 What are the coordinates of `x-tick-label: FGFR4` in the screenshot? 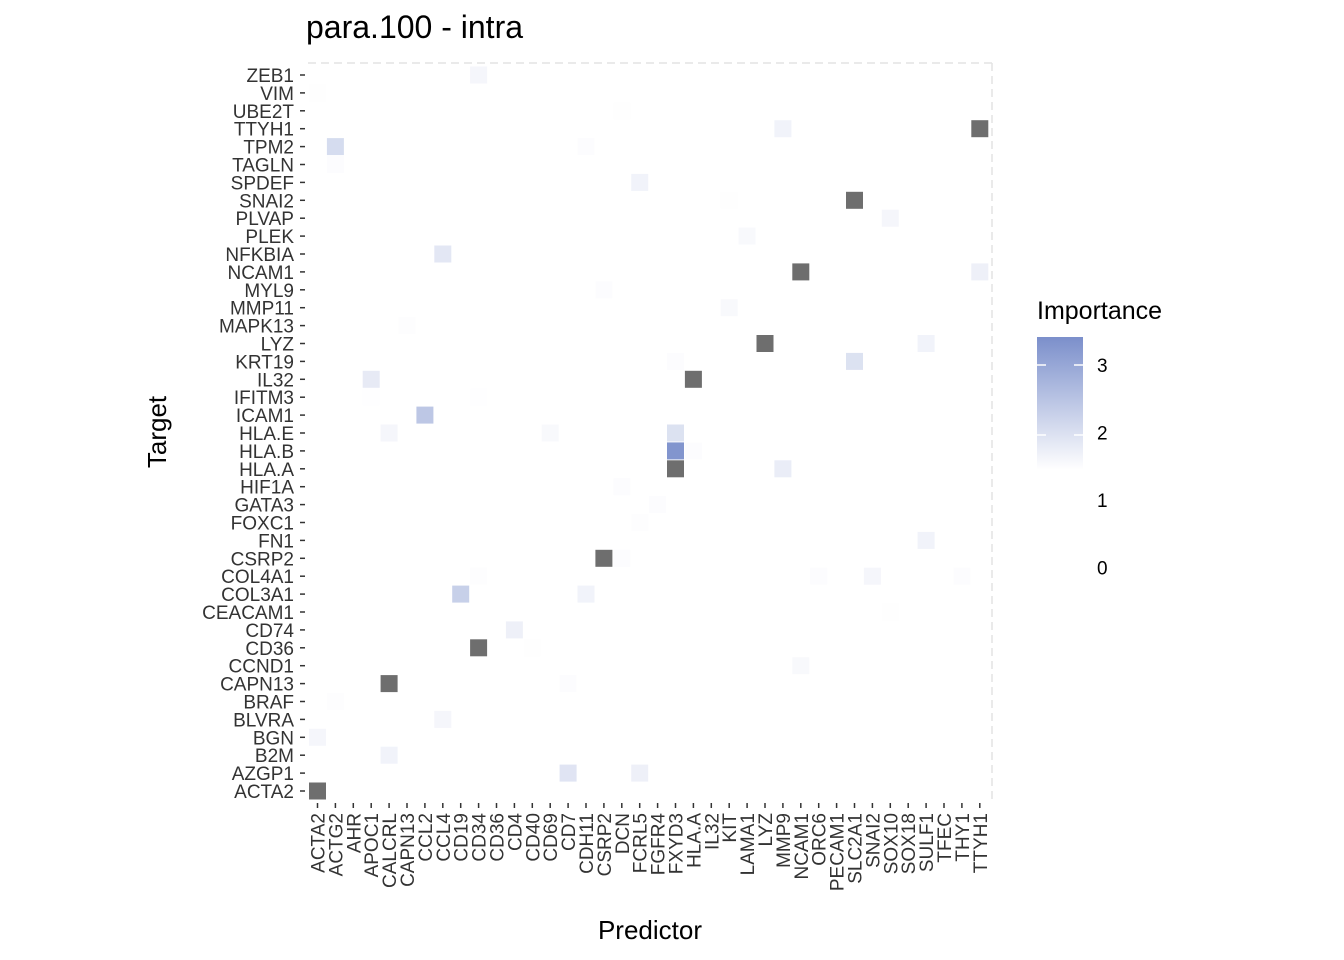 It's located at (659, 844).